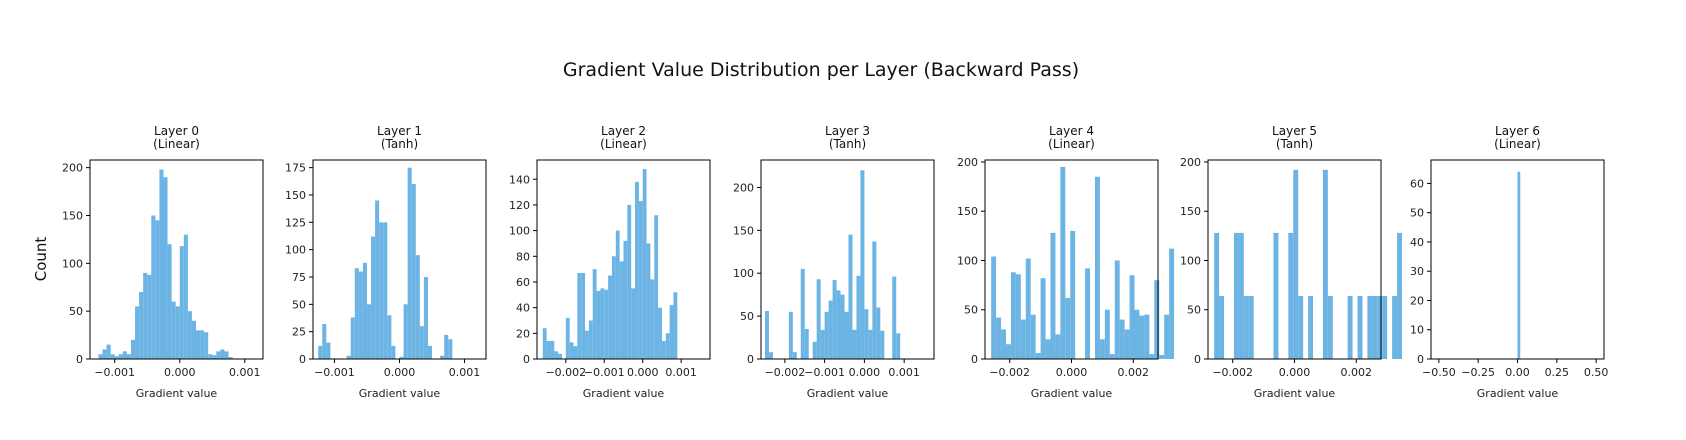  What do you see at coordinates (465, 372) in the screenshot?
I see `x-tick-label: 0.001` at bounding box center [465, 372].